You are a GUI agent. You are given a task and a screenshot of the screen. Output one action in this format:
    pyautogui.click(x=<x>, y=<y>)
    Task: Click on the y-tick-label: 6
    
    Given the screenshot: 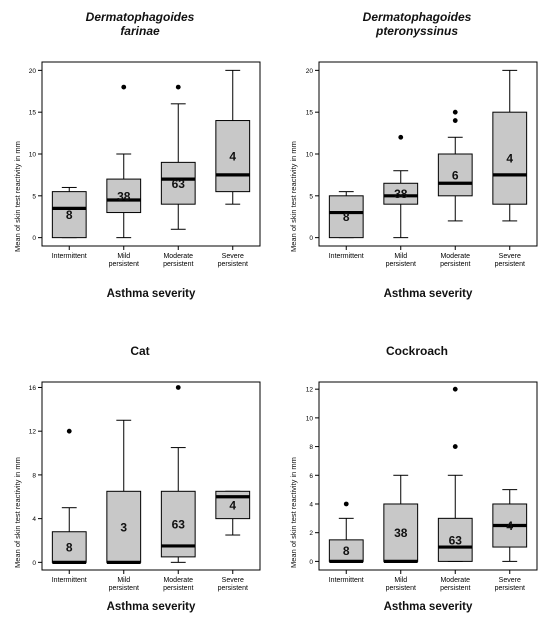 What is the action you would take?
    pyautogui.click(x=311, y=476)
    